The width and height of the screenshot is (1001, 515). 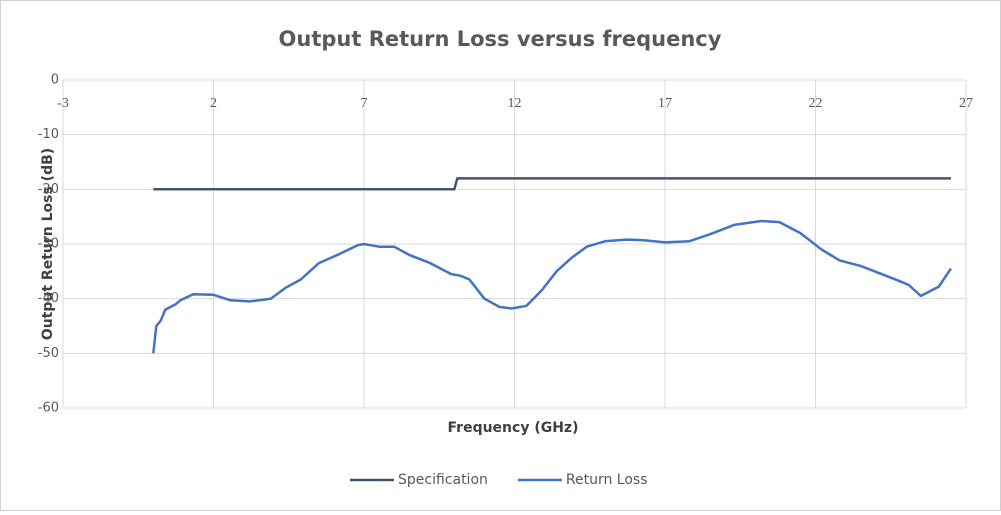 What do you see at coordinates (552, 184) in the screenshot?
I see `series-line` at bounding box center [552, 184].